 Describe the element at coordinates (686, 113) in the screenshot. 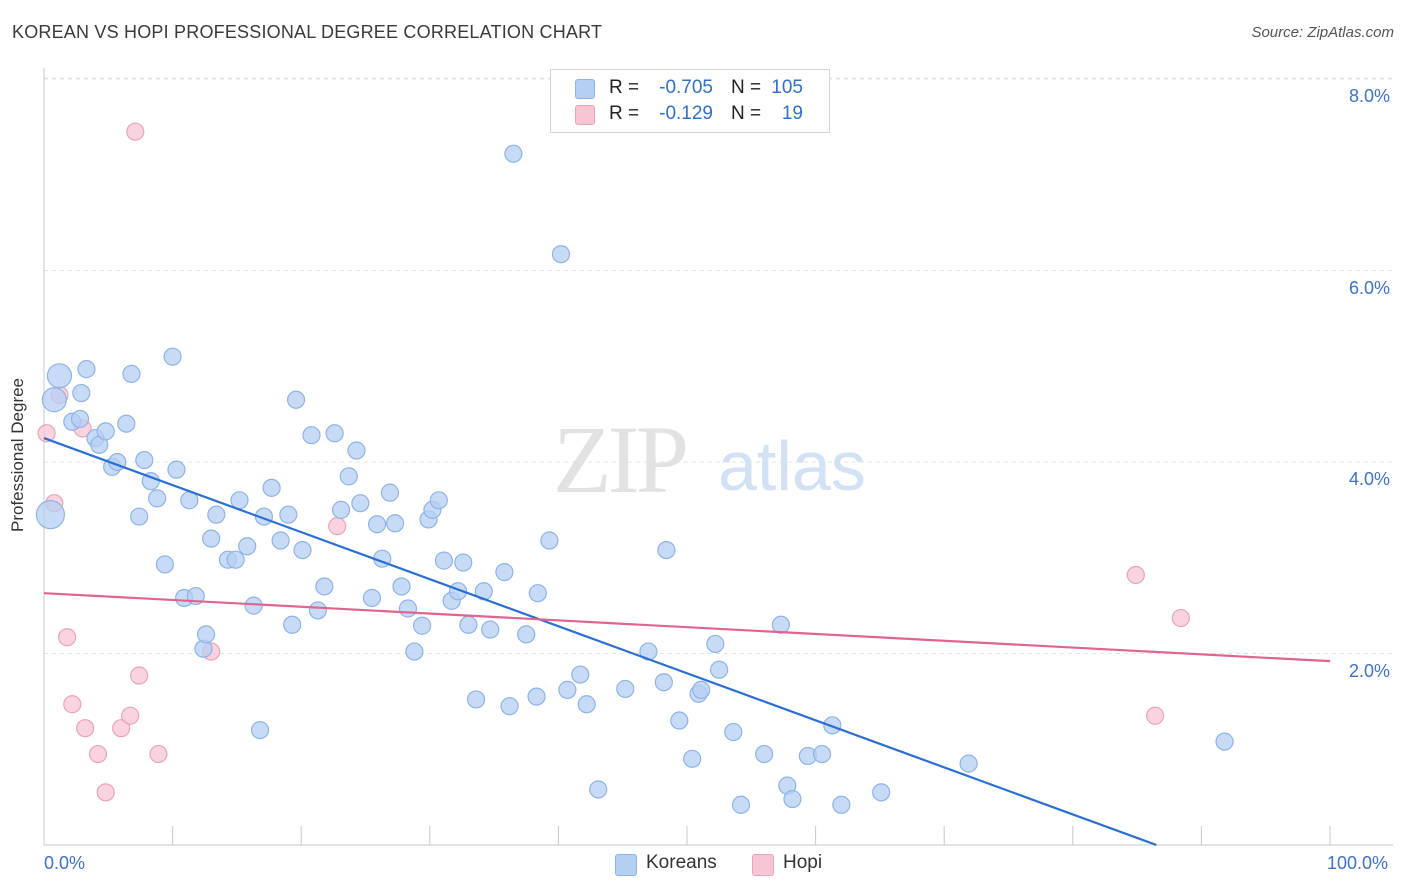

I see `r-value: -0.129` at that location.